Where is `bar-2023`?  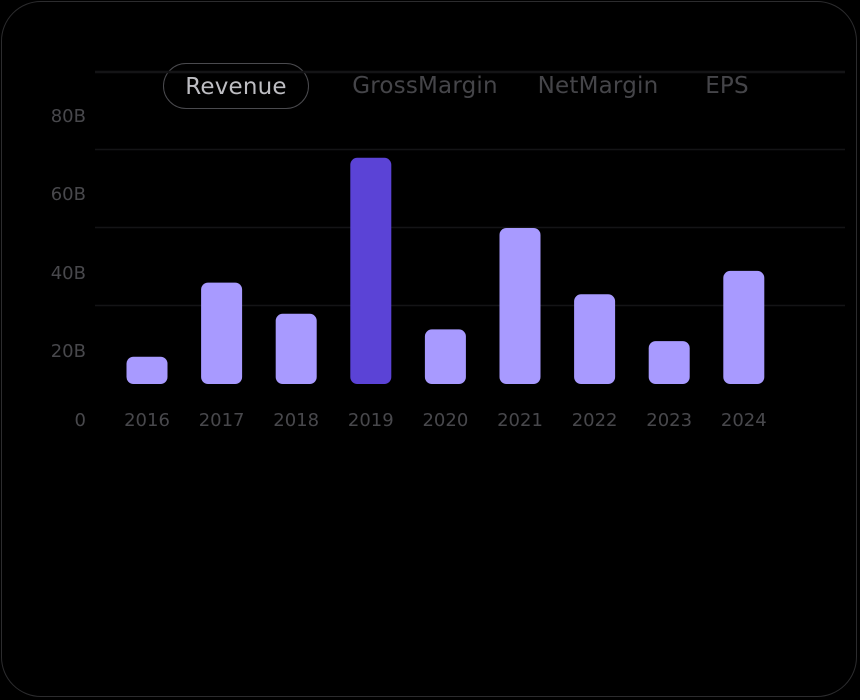 bar-2023 is located at coordinates (669, 362).